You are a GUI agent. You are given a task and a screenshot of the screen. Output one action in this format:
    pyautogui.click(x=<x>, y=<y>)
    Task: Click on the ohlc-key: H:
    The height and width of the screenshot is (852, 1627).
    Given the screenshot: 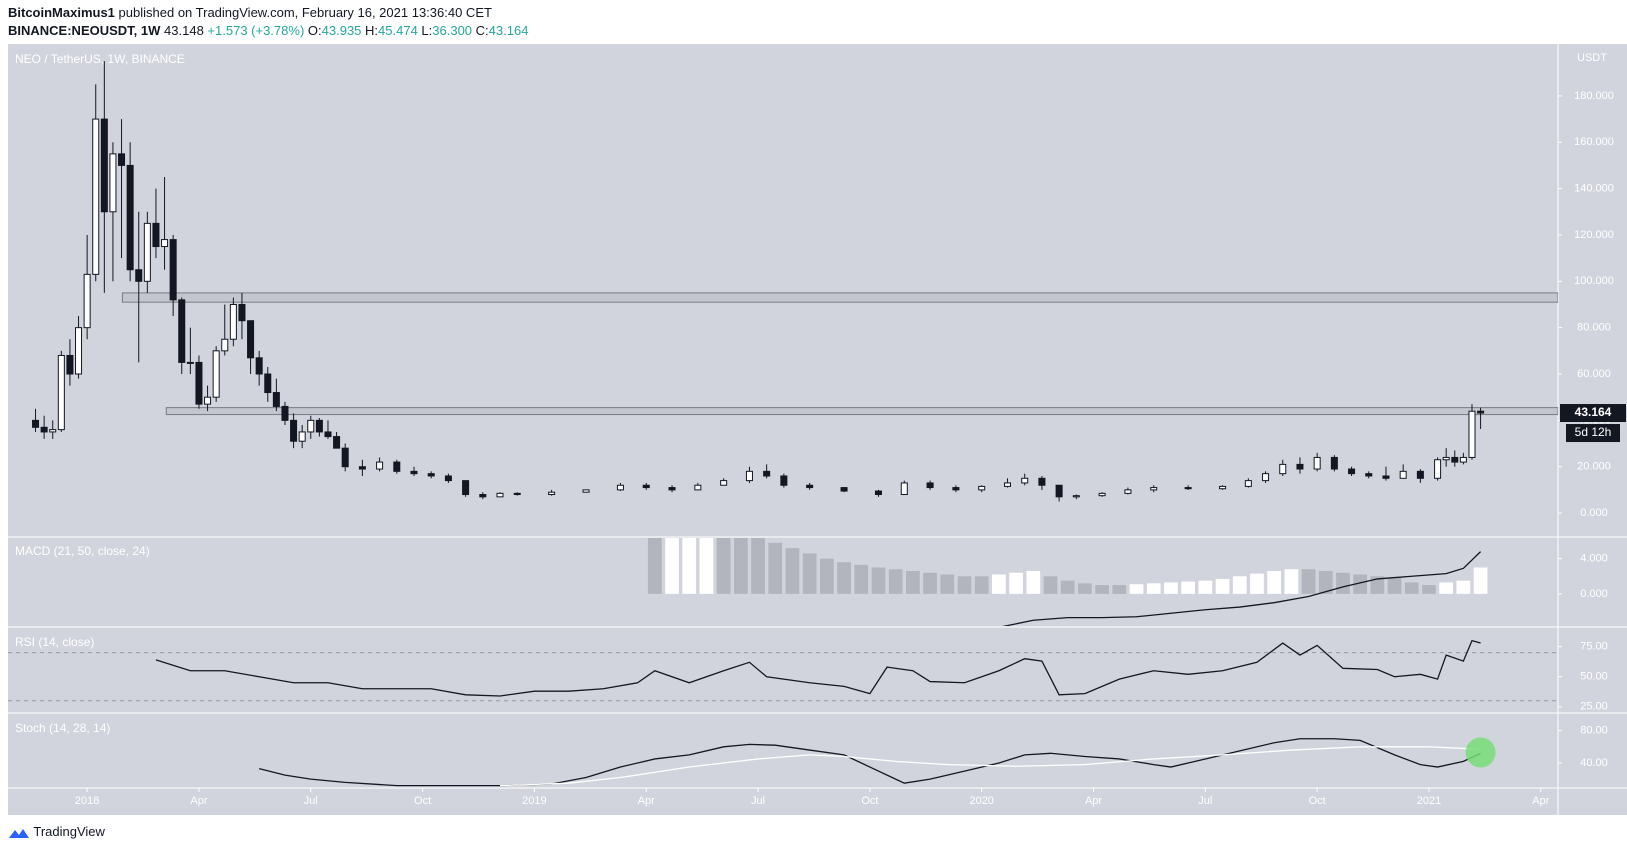 What is the action you would take?
    pyautogui.click(x=372, y=30)
    